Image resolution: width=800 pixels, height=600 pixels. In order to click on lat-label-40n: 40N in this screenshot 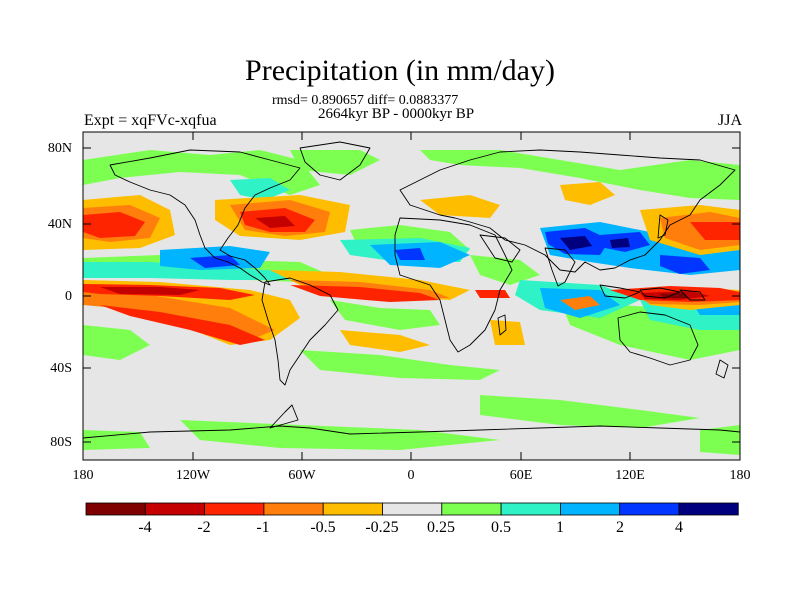, I will do `click(59, 224)`.